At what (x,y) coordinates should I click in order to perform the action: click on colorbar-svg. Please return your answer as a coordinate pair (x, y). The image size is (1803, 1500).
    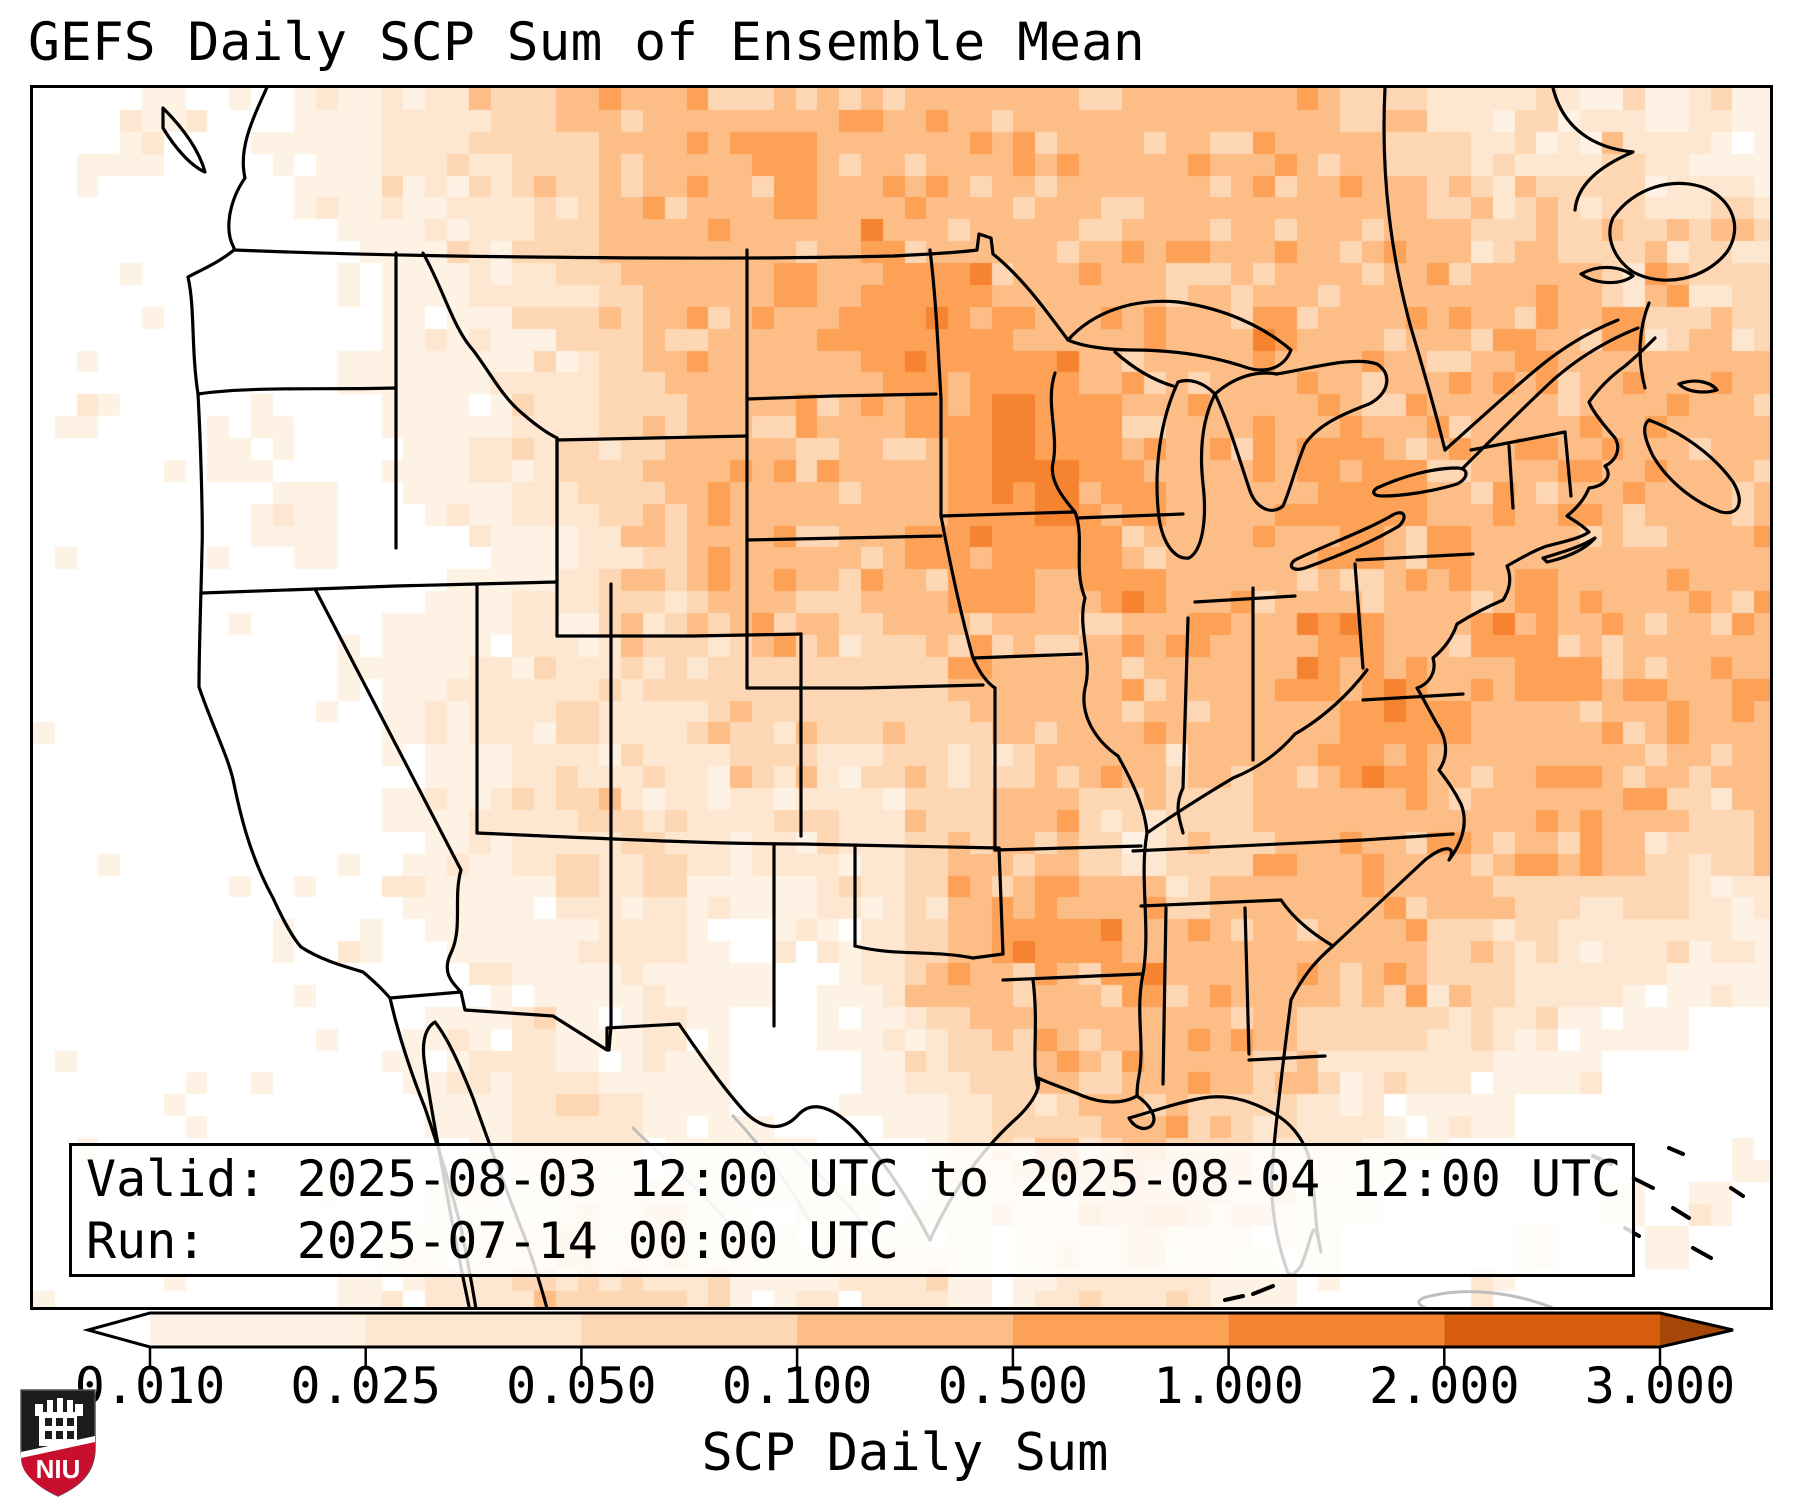
    Looking at the image, I should click on (908, 1339).